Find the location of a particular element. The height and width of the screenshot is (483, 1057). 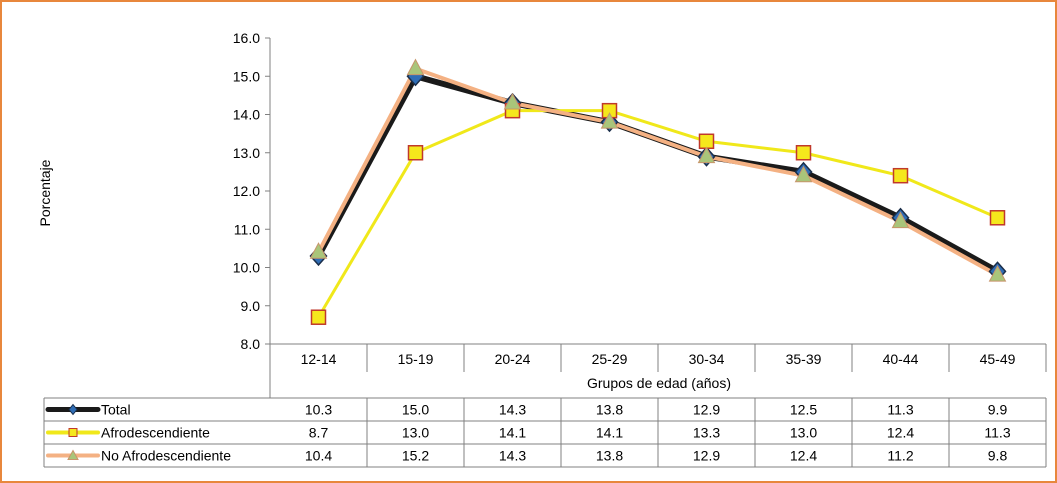

y-tick-label: 14.0 is located at coordinates (246, 115).